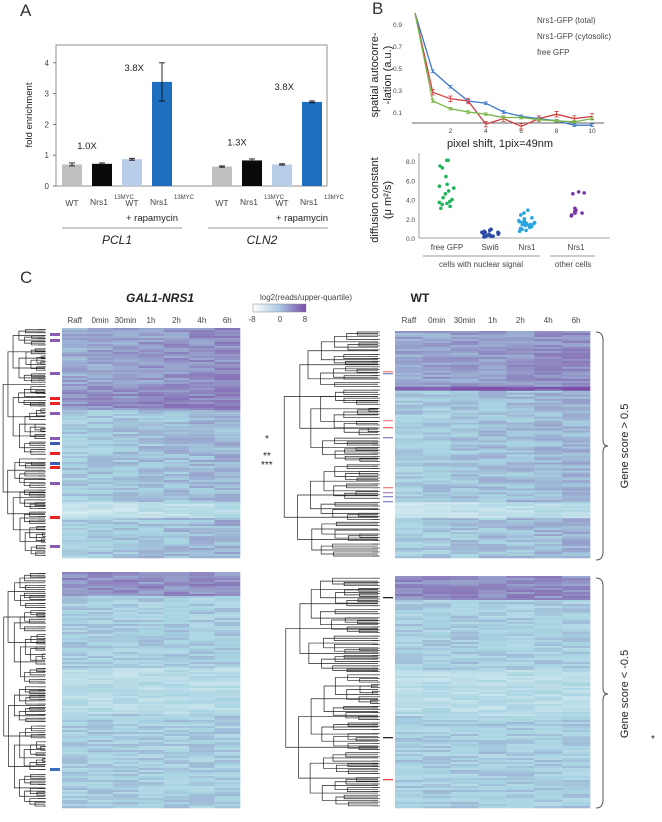 Image resolution: width=662 pixels, height=822 pixels. Describe the element at coordinates (573, 264) in the screenshot. I see `group-label-other: other cells` at that location.